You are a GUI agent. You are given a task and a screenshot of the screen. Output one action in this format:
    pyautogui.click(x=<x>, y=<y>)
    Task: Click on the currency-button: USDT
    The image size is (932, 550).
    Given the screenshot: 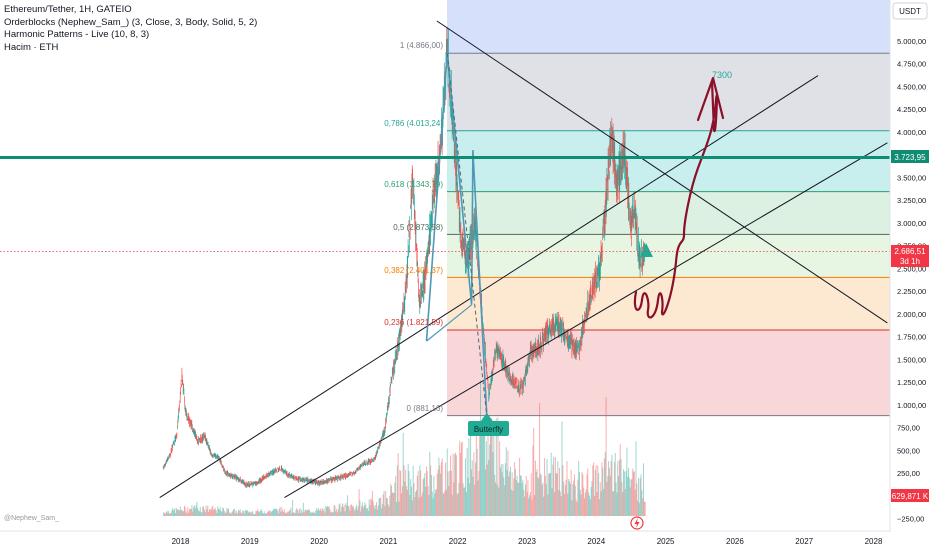 What is the action you would take?
    pyautogui.click(x=910, y=11)
    